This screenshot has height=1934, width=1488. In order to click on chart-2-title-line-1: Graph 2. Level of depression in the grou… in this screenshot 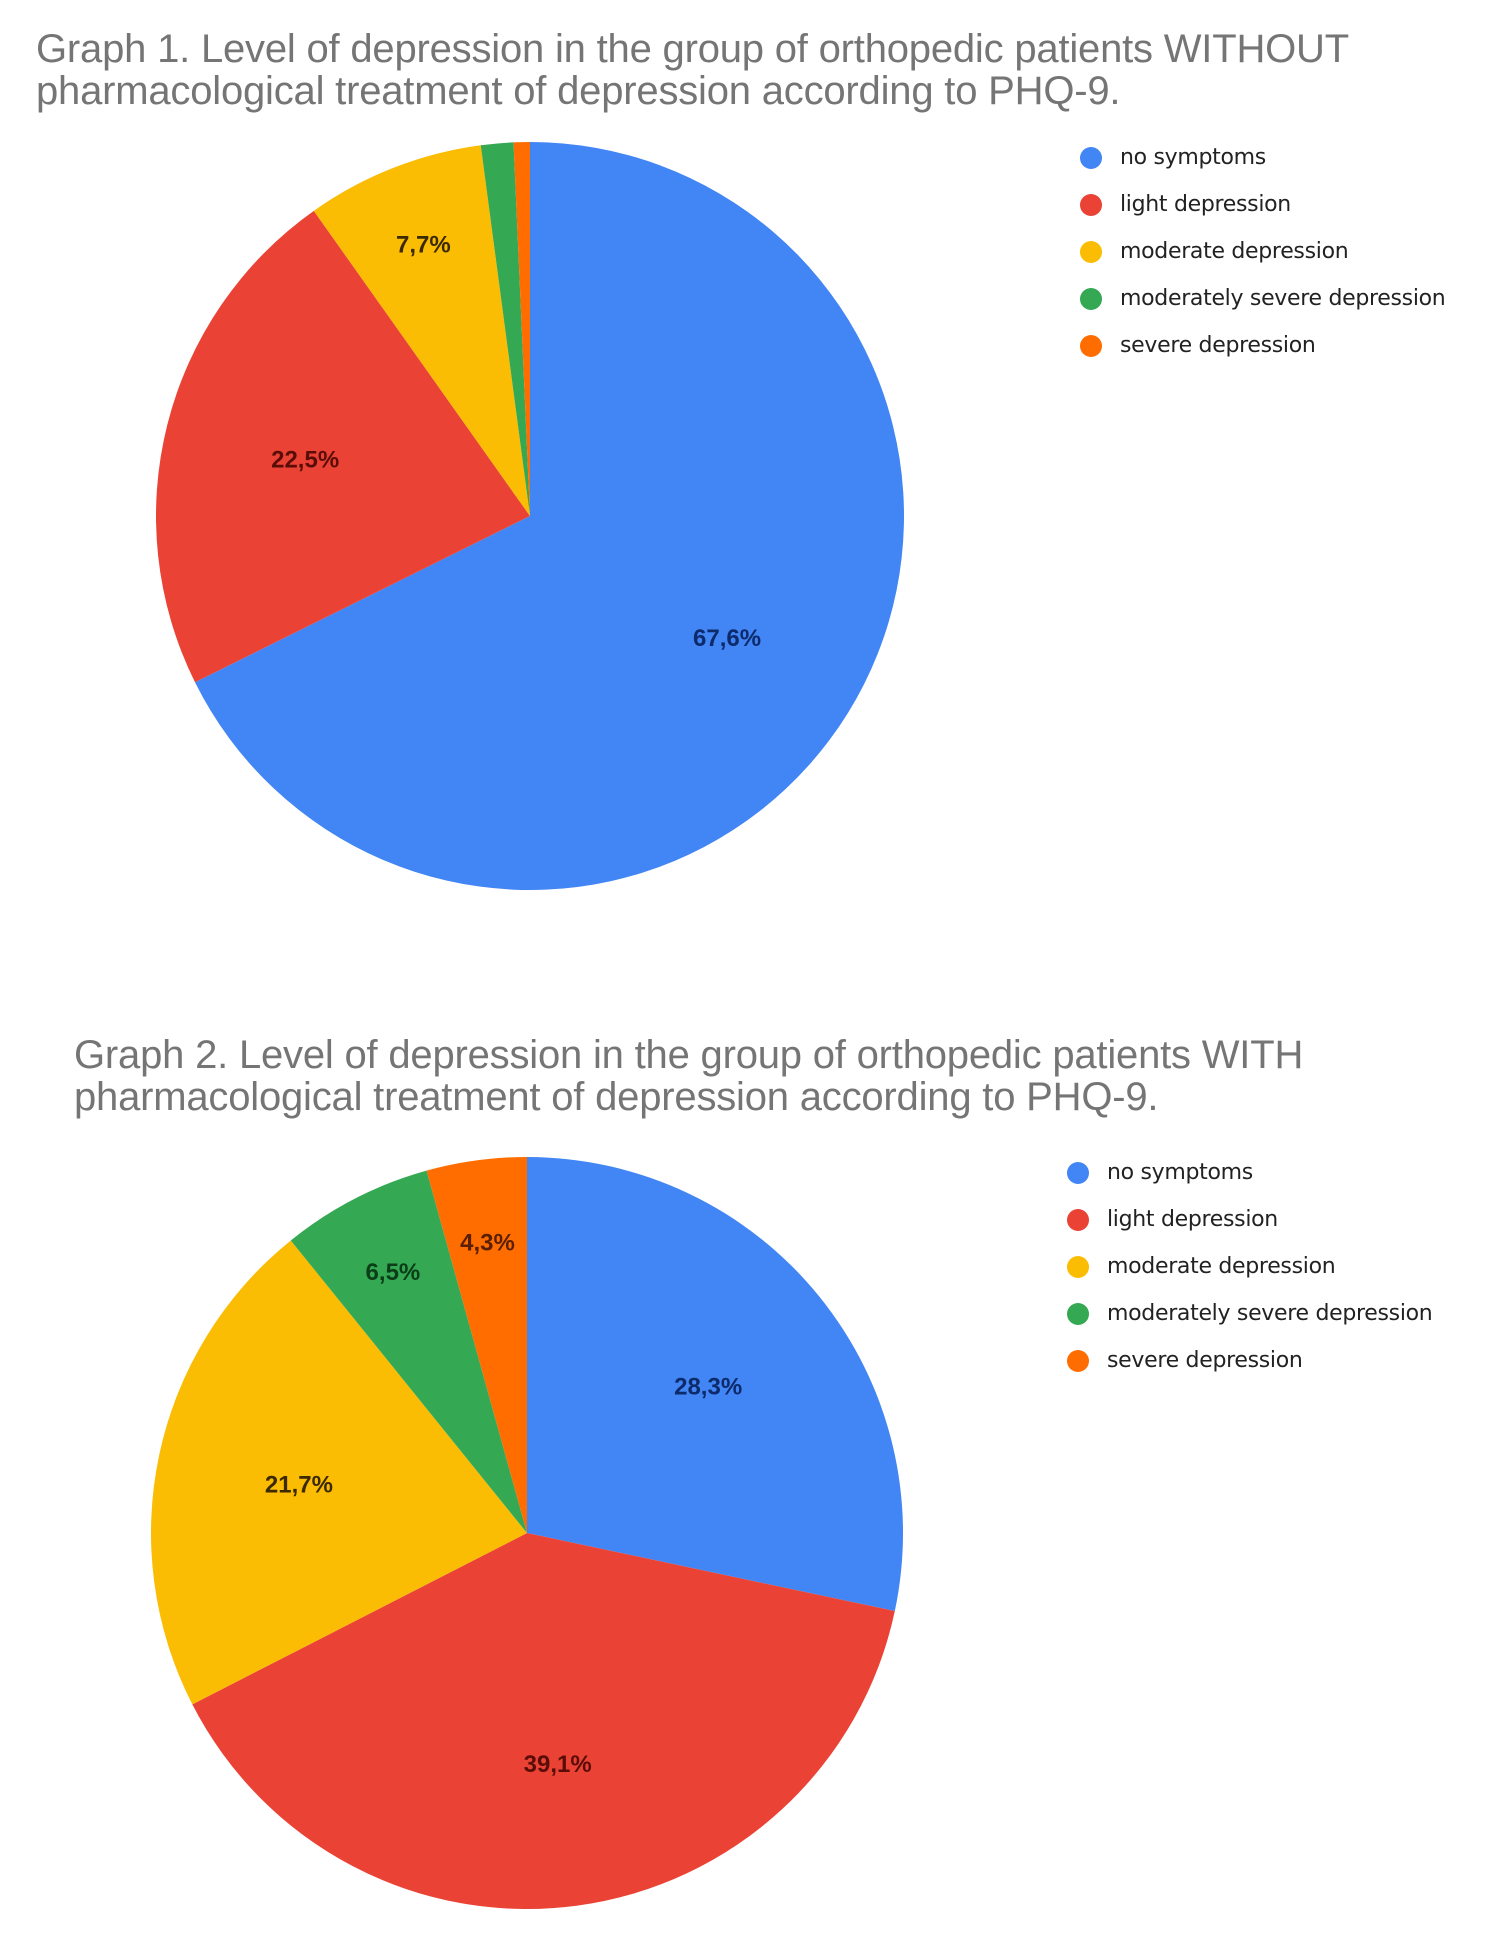, I will do `click(689, 1055)`.